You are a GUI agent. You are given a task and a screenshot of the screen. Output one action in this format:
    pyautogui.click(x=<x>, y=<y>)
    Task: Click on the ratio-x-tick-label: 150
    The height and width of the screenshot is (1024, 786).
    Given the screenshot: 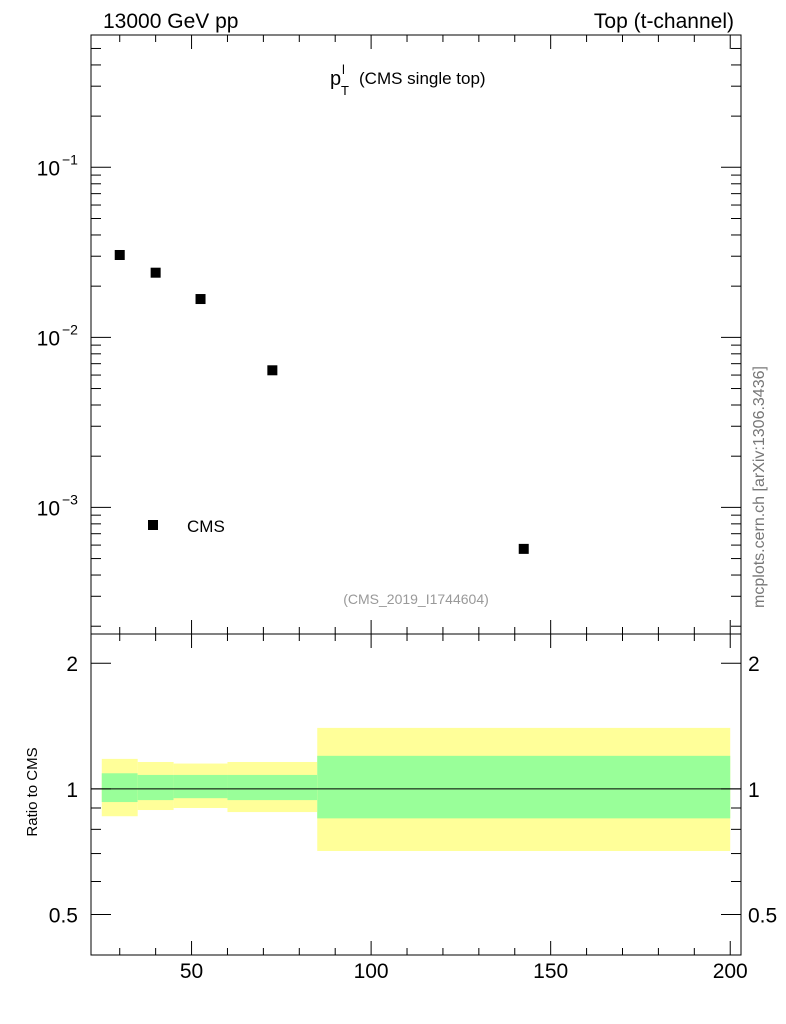 What is the action you would take?
    pyautogui.click(x=550, y=971)
    